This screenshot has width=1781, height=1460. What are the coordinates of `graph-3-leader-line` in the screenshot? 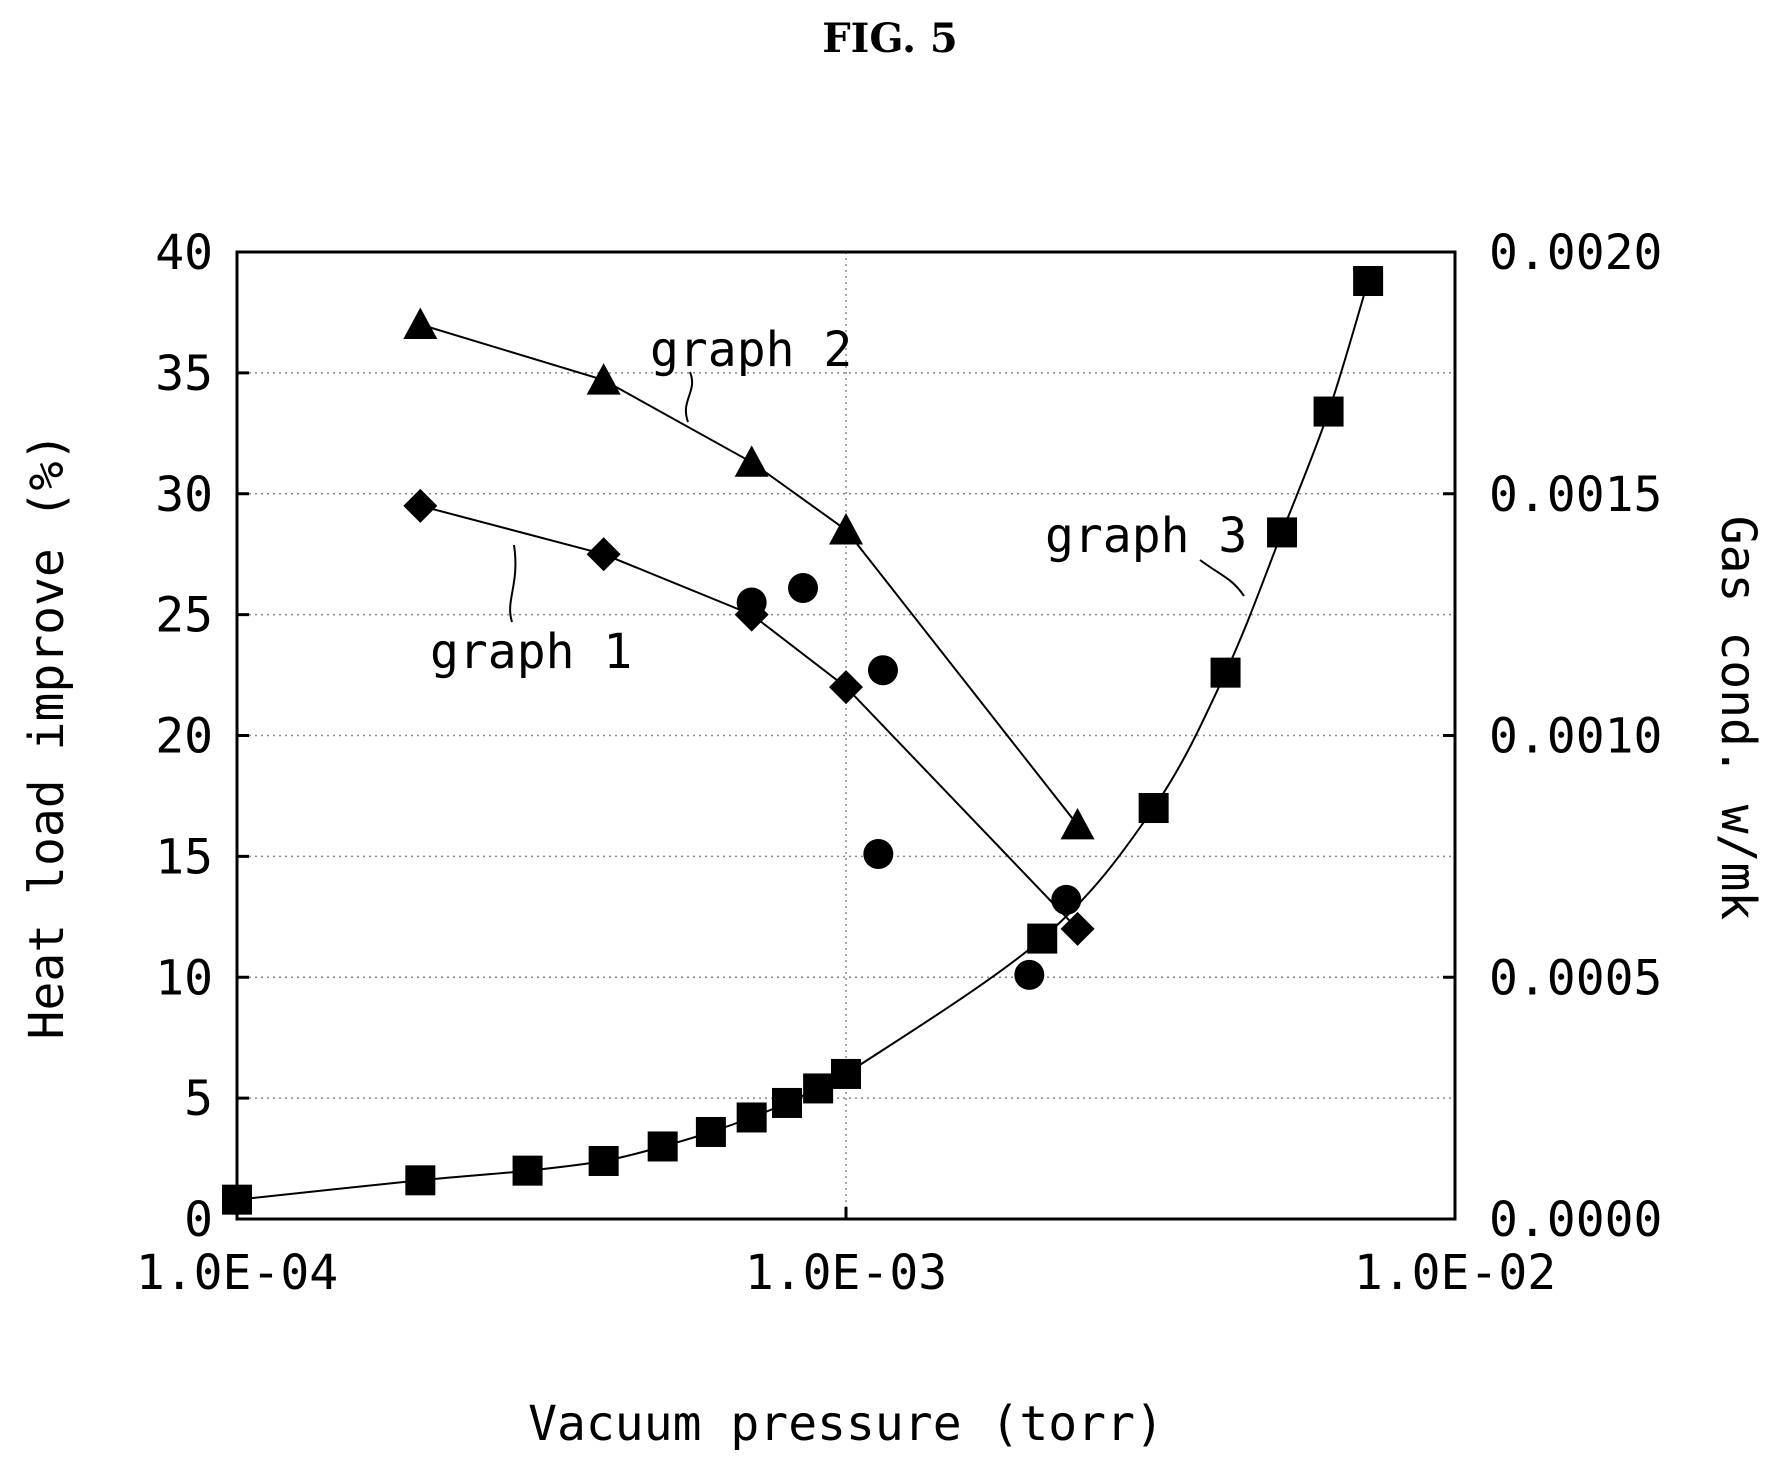 It's located at (1222, 578).